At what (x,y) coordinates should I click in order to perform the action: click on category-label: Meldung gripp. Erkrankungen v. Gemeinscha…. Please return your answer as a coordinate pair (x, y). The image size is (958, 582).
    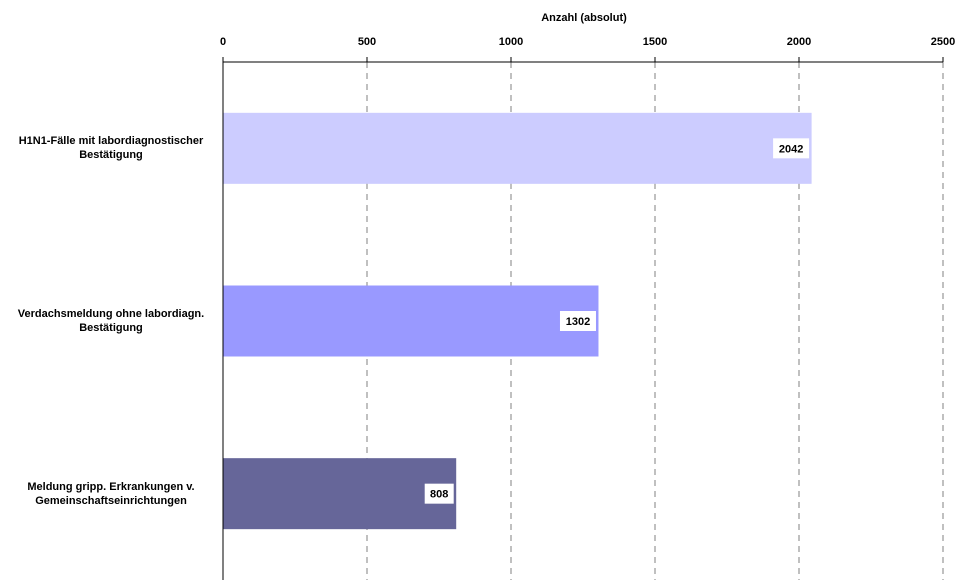
    Looking at the image, I should click on (111, 494).